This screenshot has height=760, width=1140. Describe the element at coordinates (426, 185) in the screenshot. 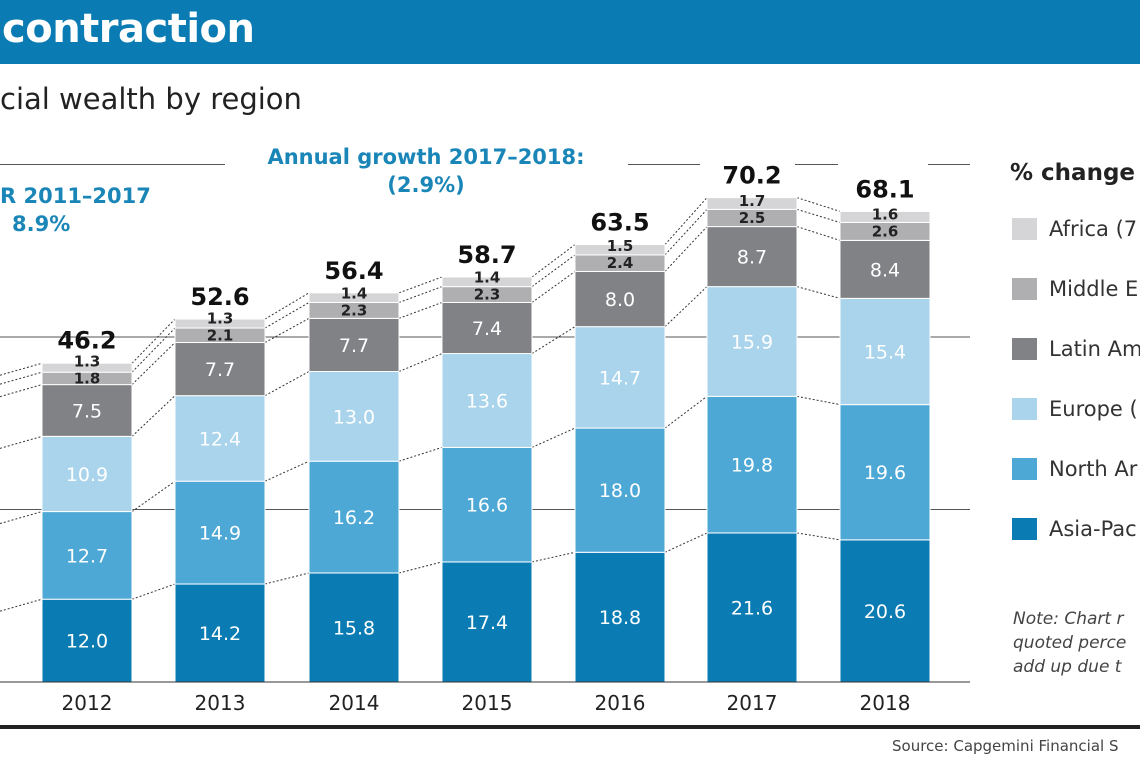

I see `annual-growth-value: (2.9%)` at that location.